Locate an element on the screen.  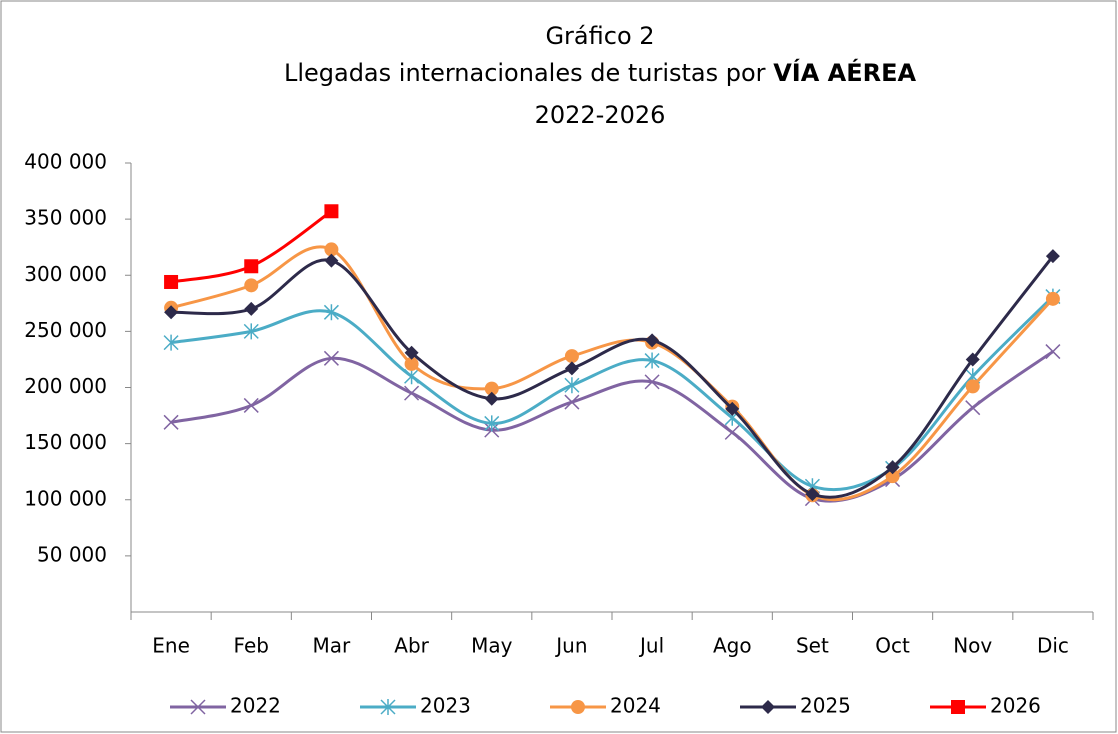
x-tick-label: Abr is located at coordinates (411, 646).